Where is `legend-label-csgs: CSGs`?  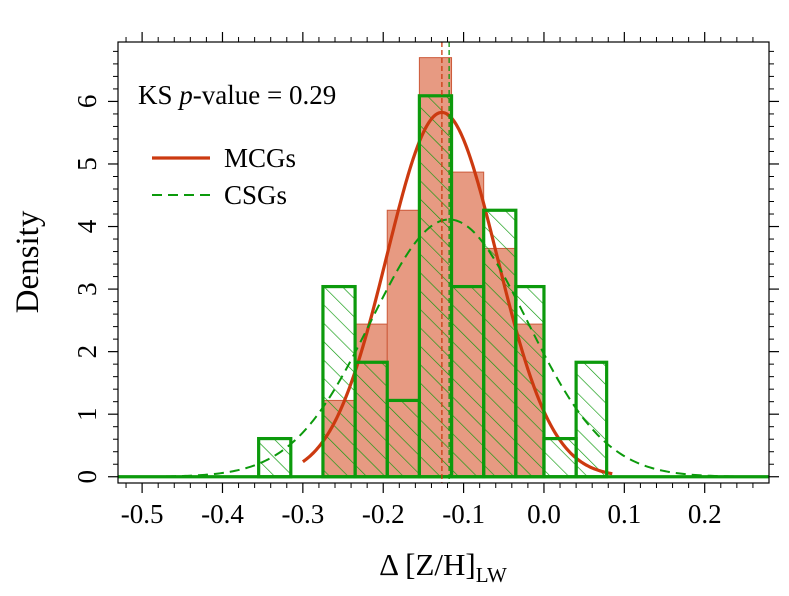
legend-label-csgs: CSGs is located at coordinates (255, 195).